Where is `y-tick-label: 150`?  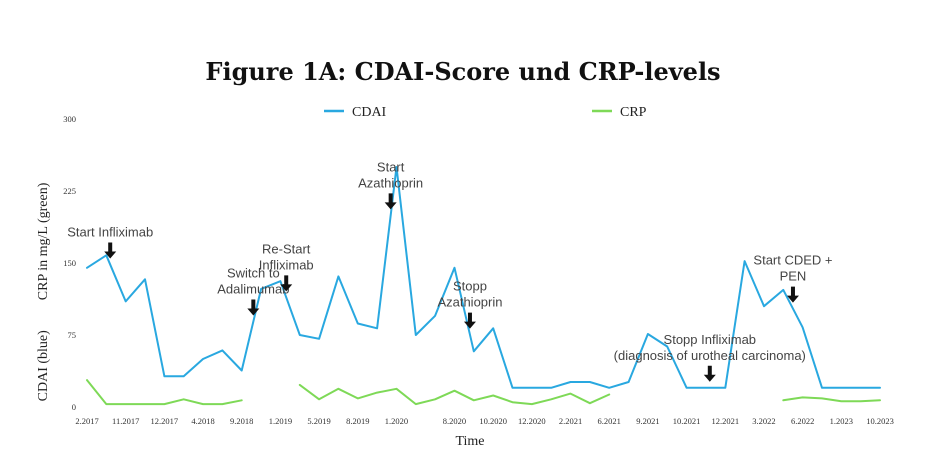
y-tick-label: 150 is located at coordinates (69, 263).